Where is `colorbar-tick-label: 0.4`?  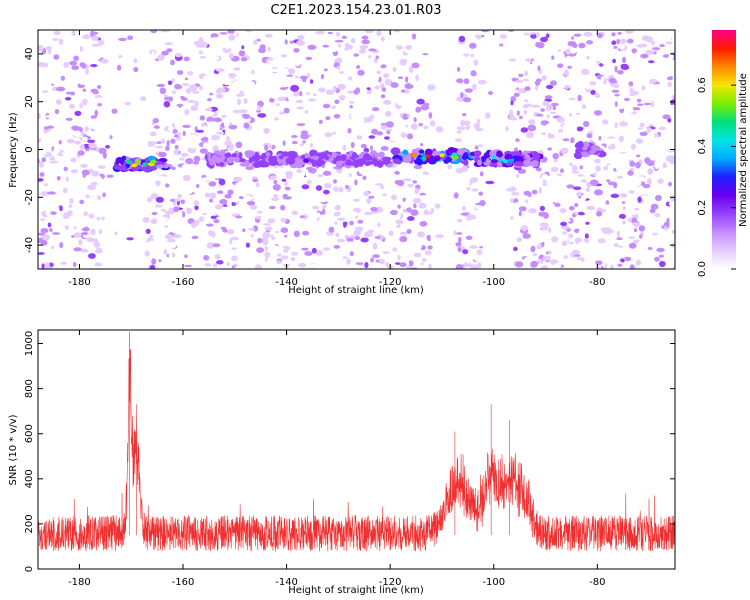 colorbar-tick-label: 0.4 is located at coordinates (702, 146).